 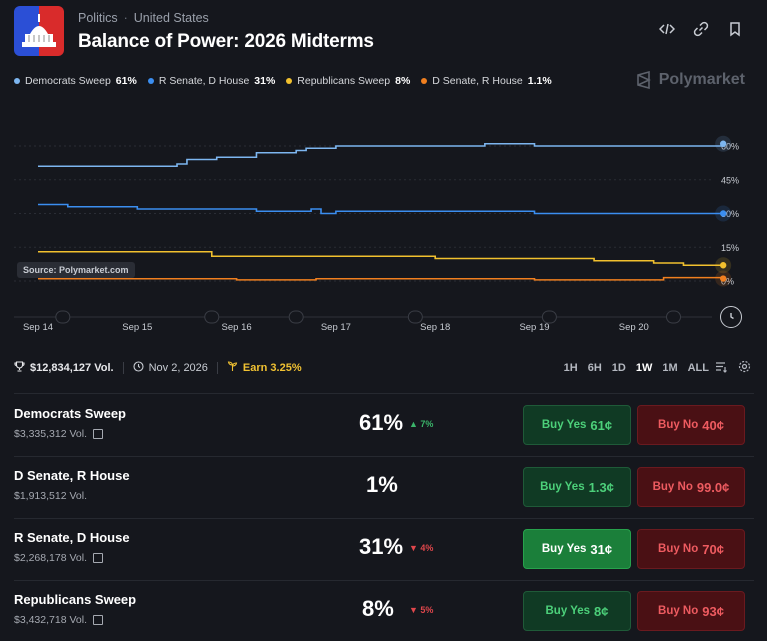 What do you see at coordinates (634, 327) in the screenshot?
I see `x-tick-label: Sep 20` at bounding box center [634, 327].